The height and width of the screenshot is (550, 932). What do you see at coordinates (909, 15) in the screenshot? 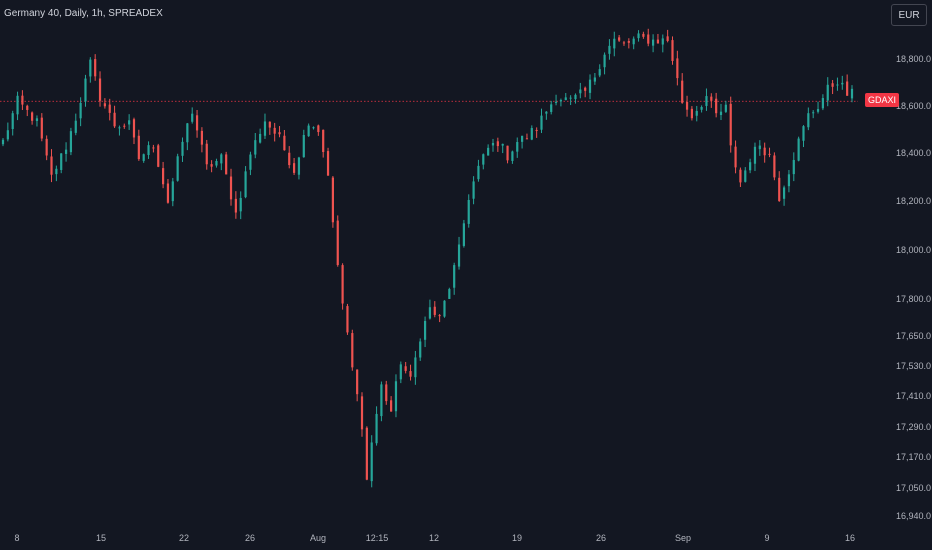
I see `currency-button: EUR` at bounding box center [909, 15].